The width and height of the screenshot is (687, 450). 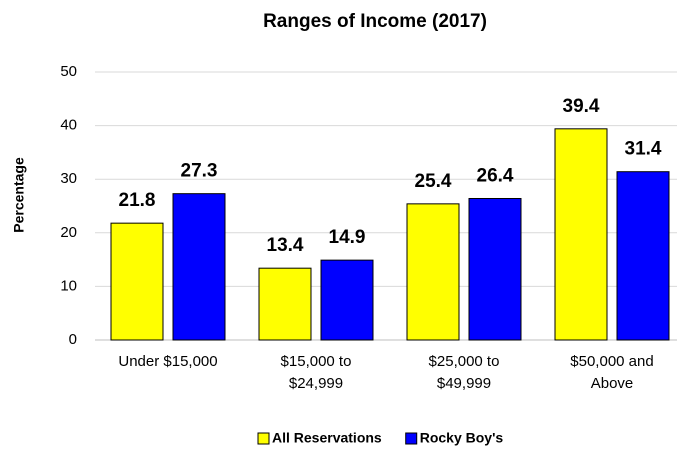 What do you see at coordinates (73, 339) in the screenshot?
I see `y-tick-label: 0` at bounding box center [73, 339].